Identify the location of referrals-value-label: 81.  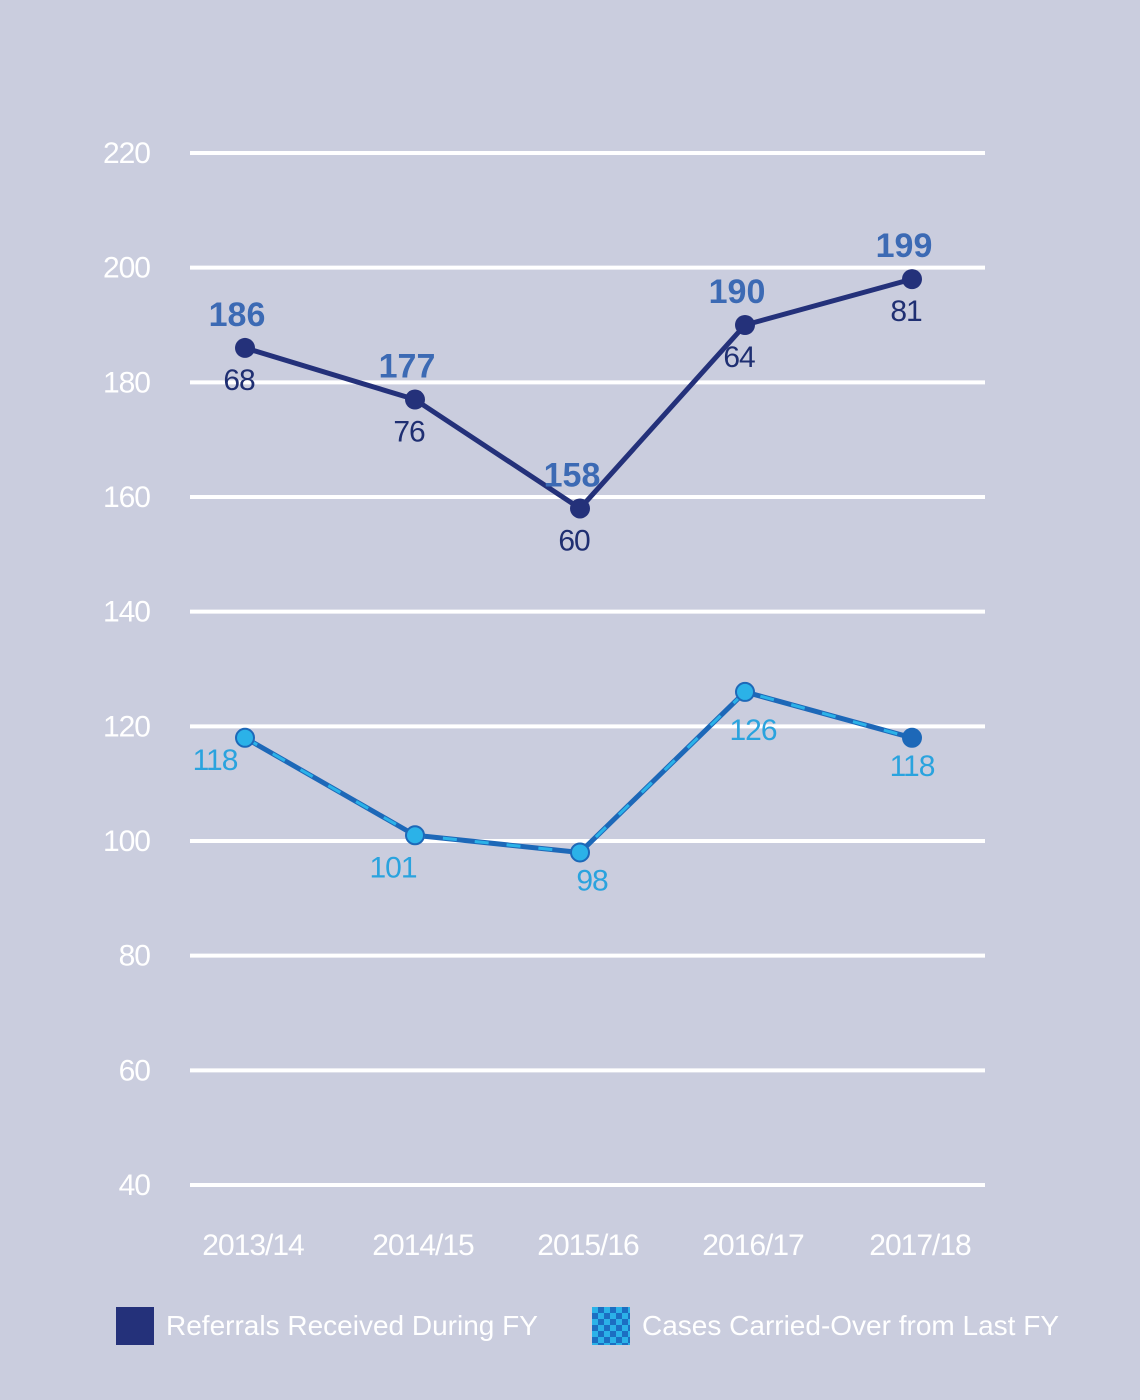
(906, 311).